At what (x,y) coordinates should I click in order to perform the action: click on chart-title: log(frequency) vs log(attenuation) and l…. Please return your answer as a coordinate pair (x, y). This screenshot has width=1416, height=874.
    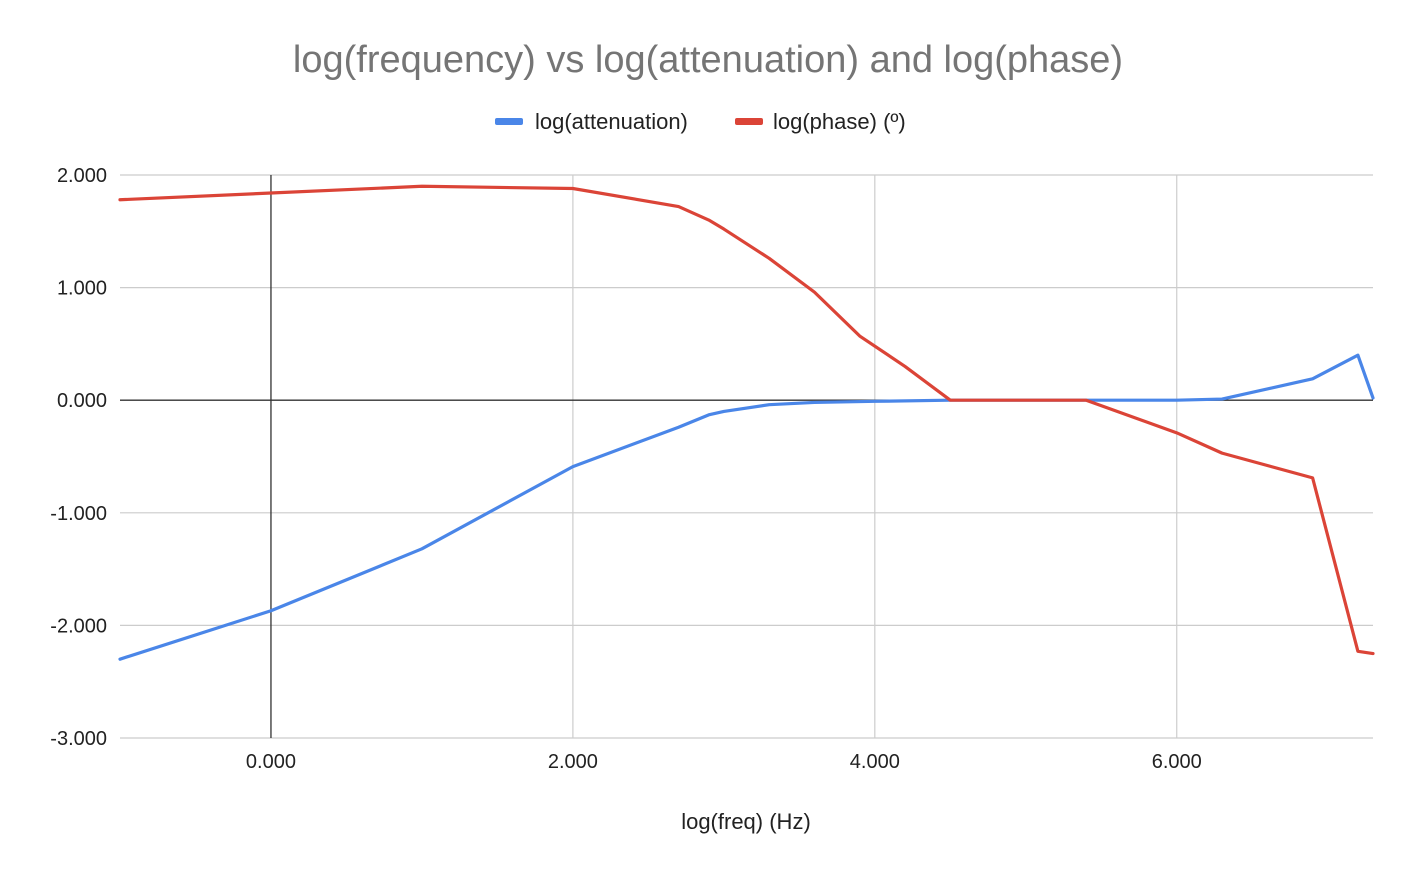
    Looking at the image, I should click on (708, 60).